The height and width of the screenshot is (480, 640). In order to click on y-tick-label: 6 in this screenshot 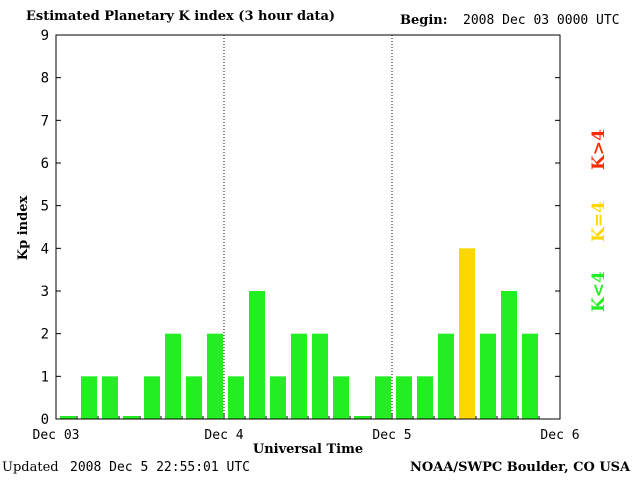, I will do `click(45, 164)`.